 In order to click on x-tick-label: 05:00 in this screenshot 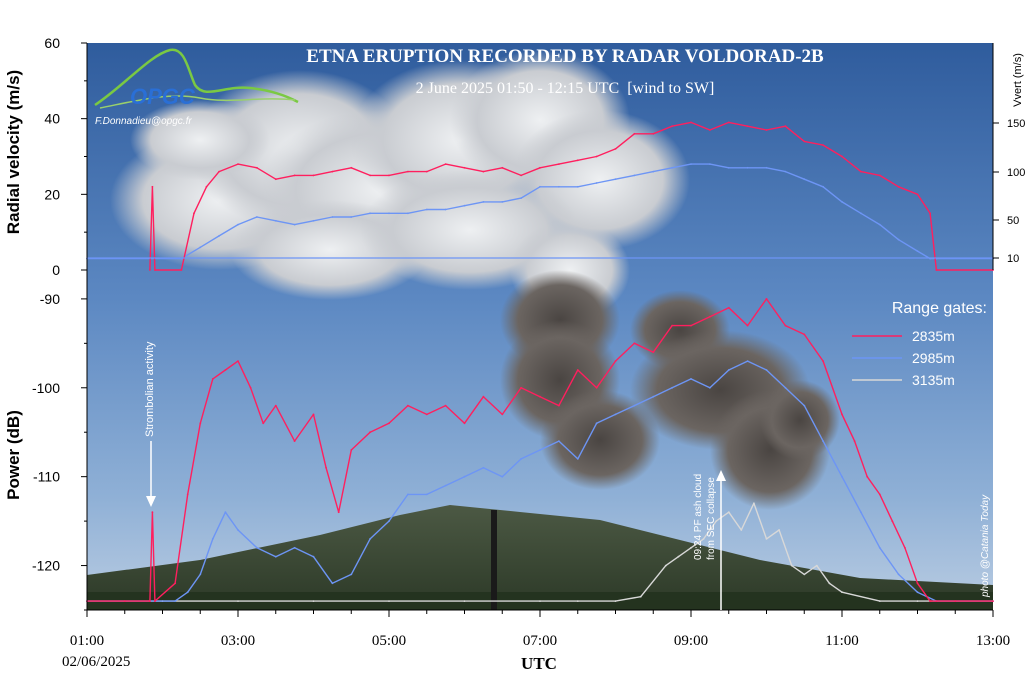, I will do `click(389, 641)`.